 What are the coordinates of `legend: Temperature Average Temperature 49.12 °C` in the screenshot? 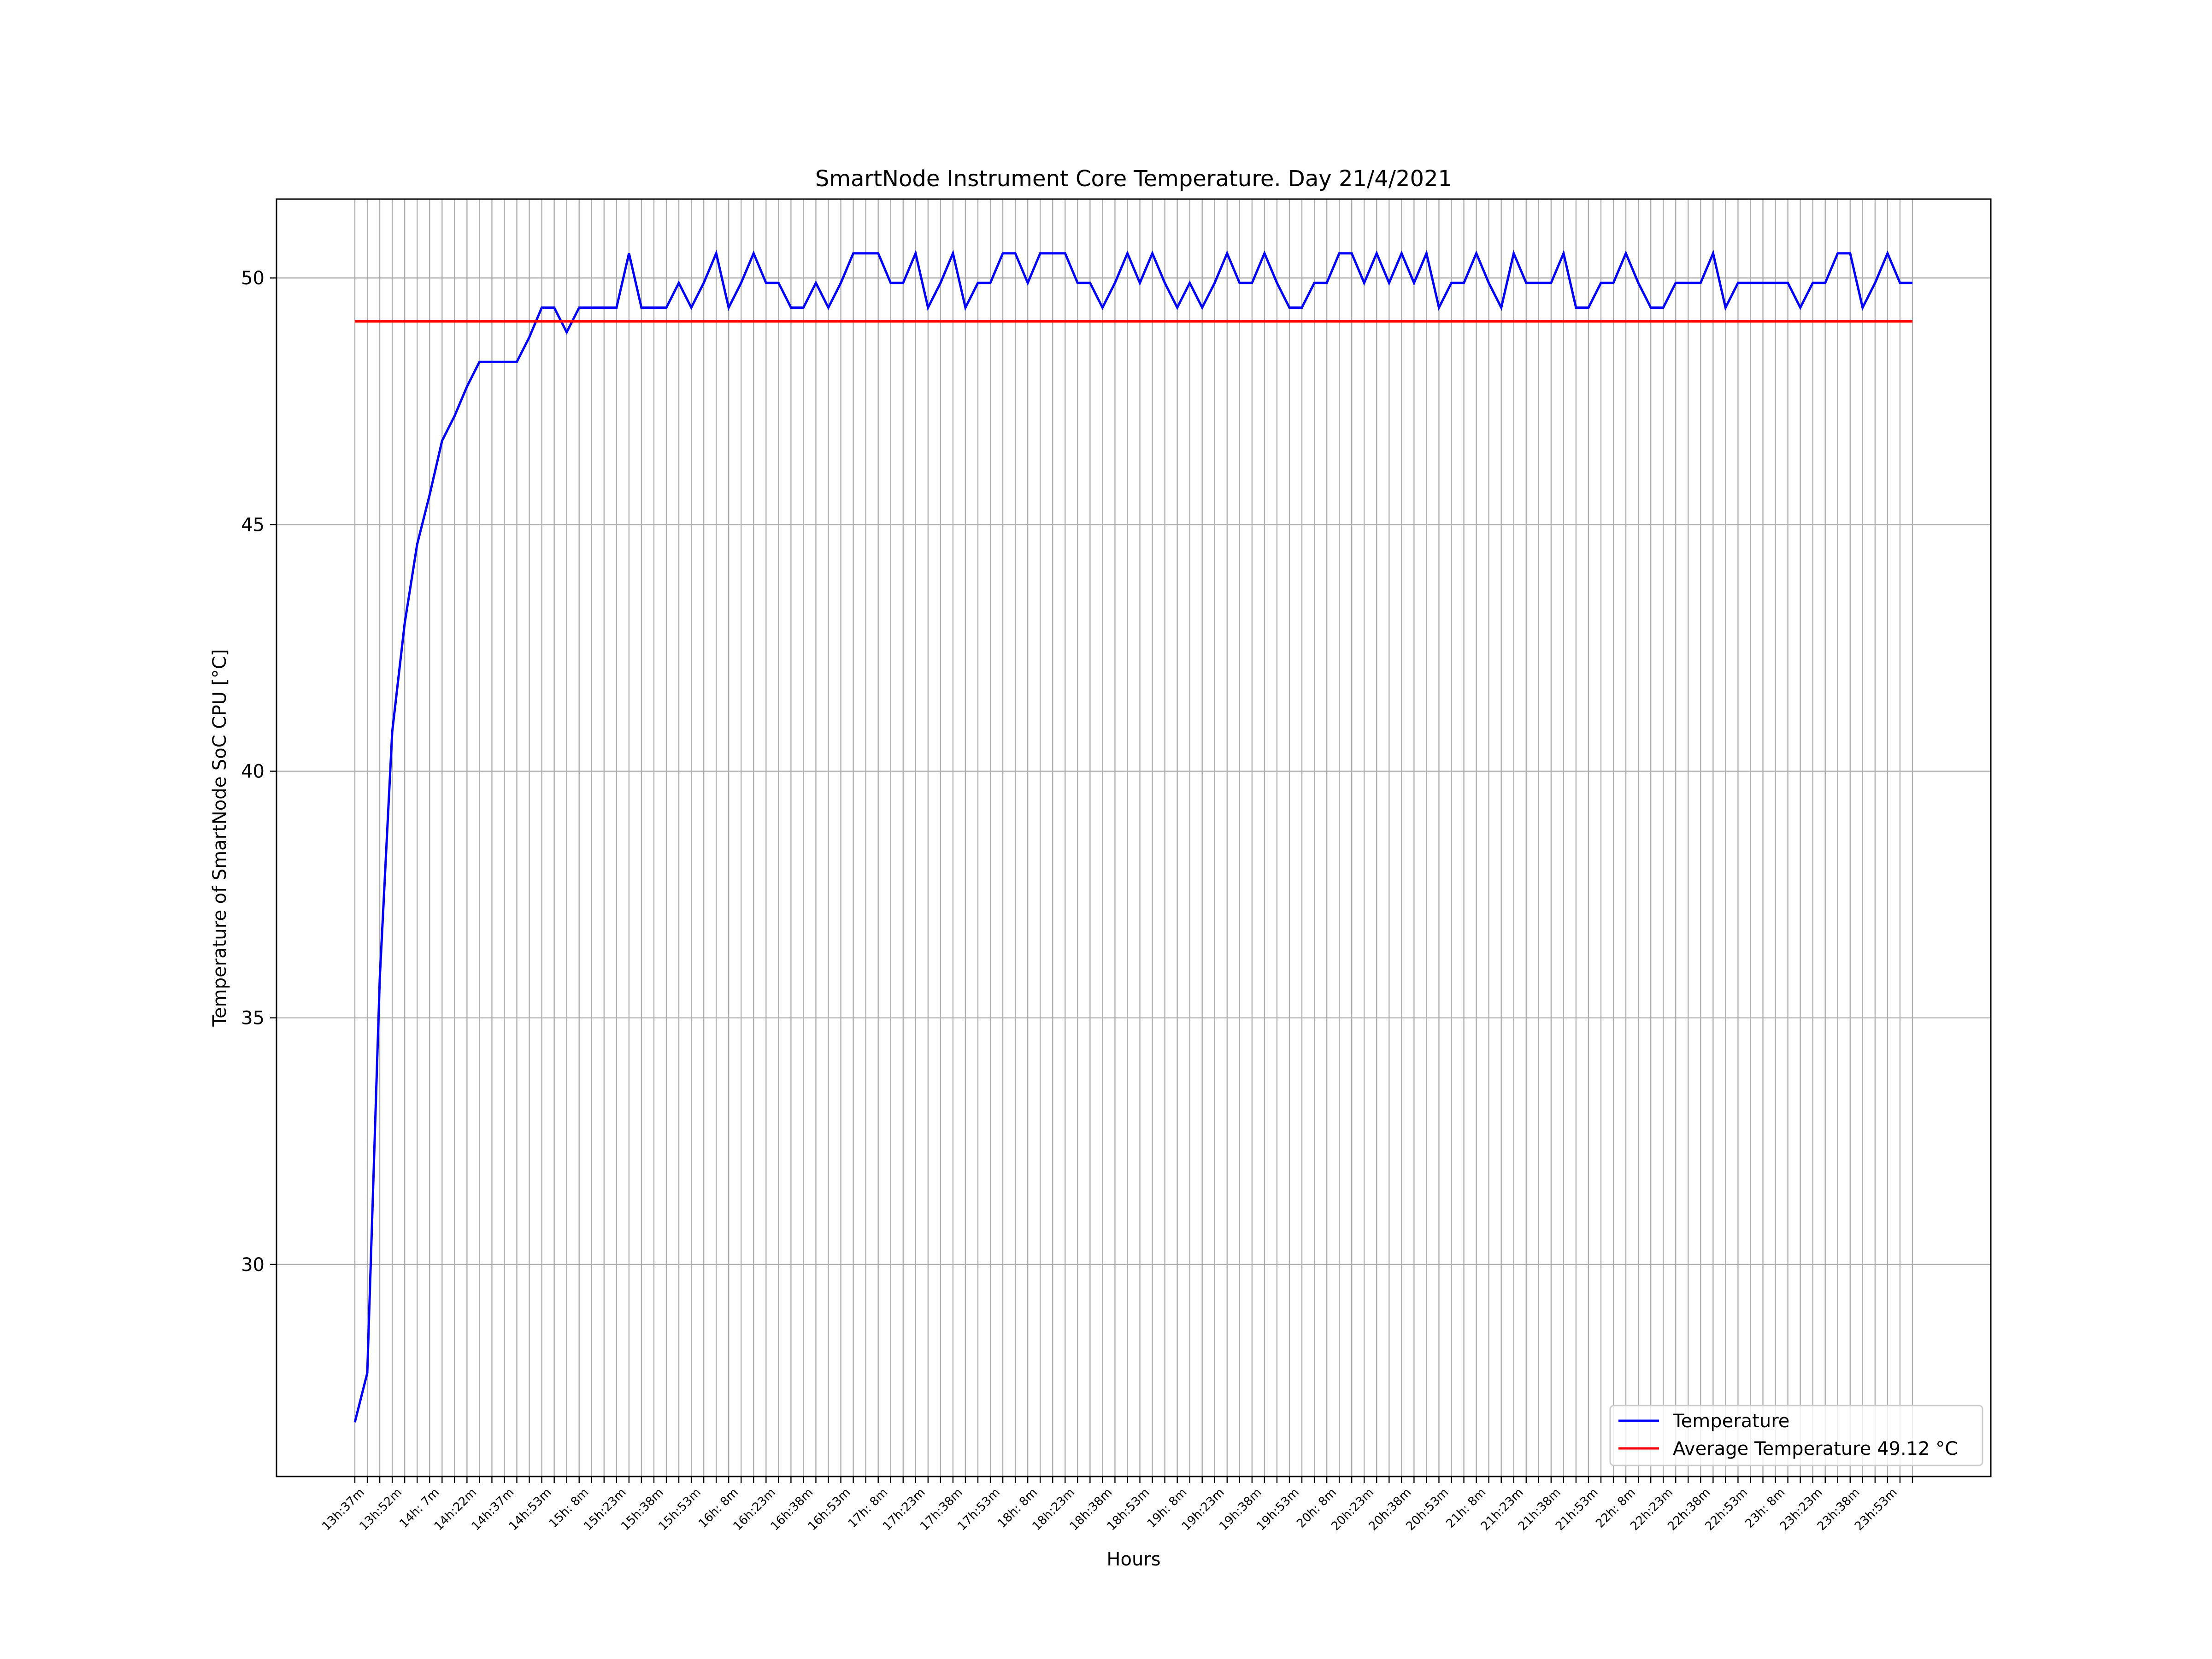 It's located at (1796, 1435).